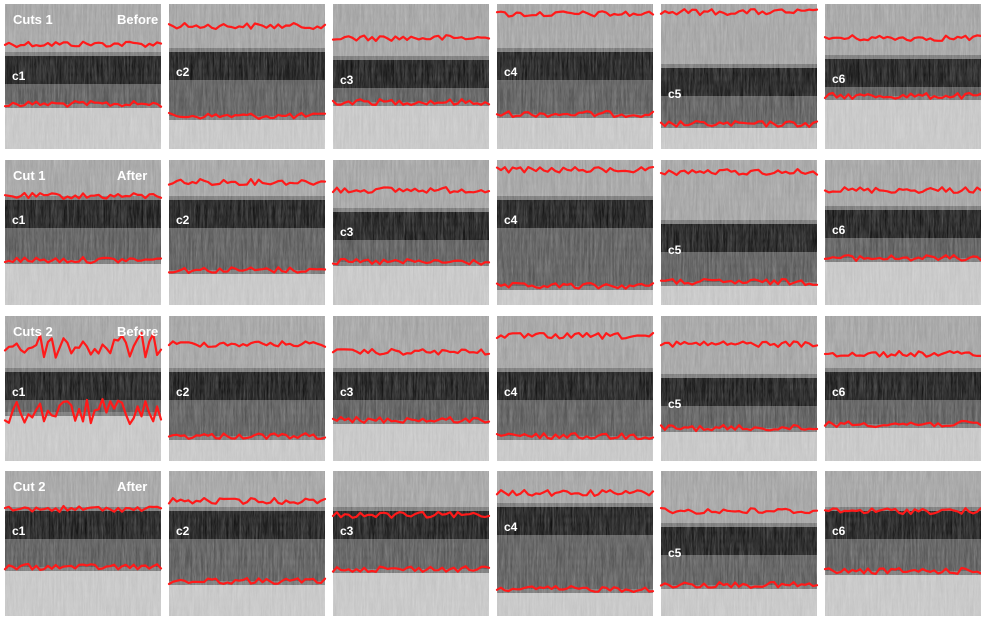  Describe the element at coordinates (33, 19) in the screenshot. I see `row-title: Cuts 1` at that location.